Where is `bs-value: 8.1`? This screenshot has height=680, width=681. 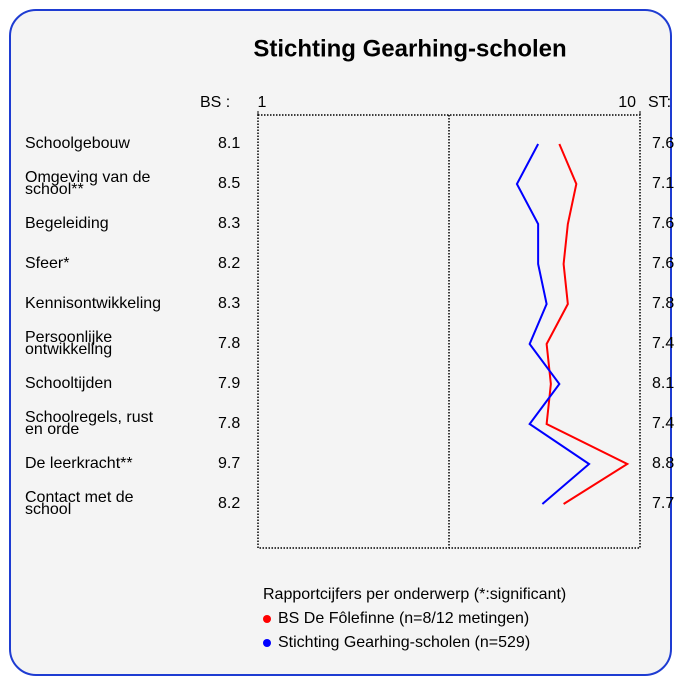
bs-value: 8.1 is located at coordinates (229, 143).